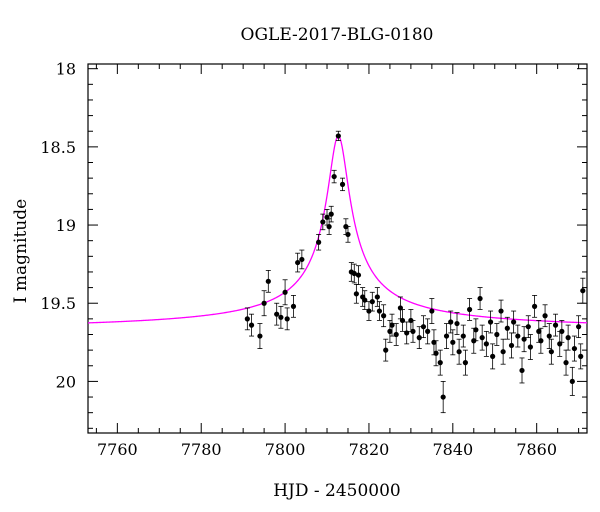  What do you see at coordinates (21, 251) in the screenshot?
I see `y-axis-label: I magnitude` at bounding box center [21, 251].